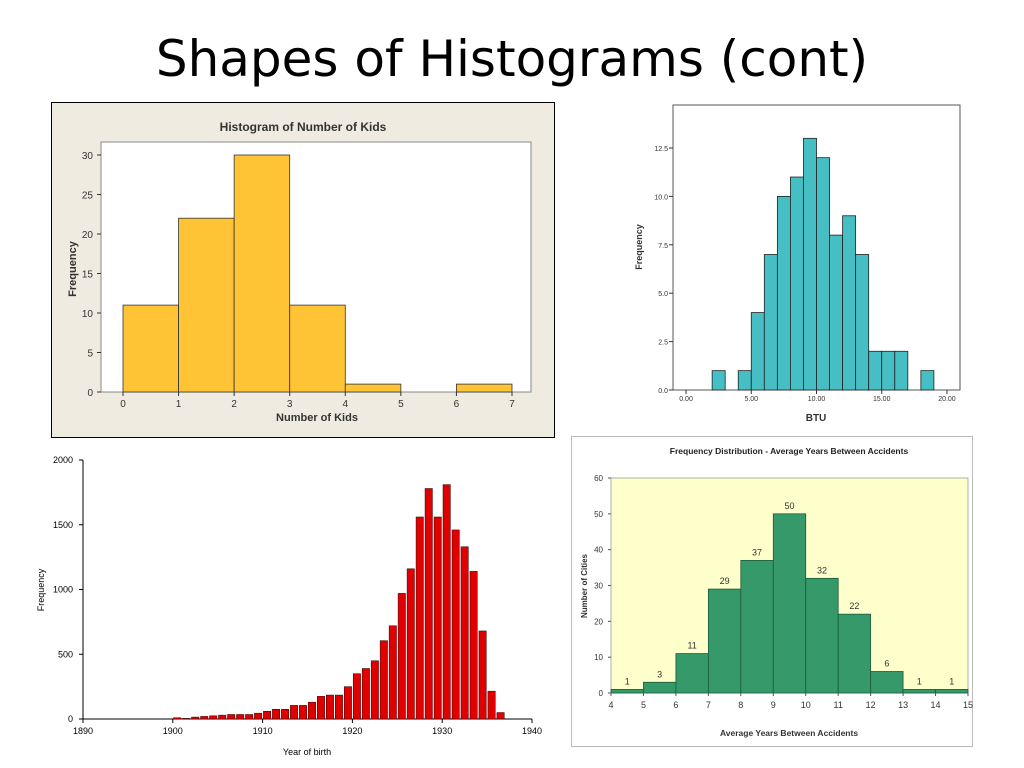 The width and height of the screenshot is (1024, 768). What do you see at coordinates (512, 59) in the screenshot?
I see `slide-title: Shapes of Histograms (cont)` at bounding box center [512, 59].